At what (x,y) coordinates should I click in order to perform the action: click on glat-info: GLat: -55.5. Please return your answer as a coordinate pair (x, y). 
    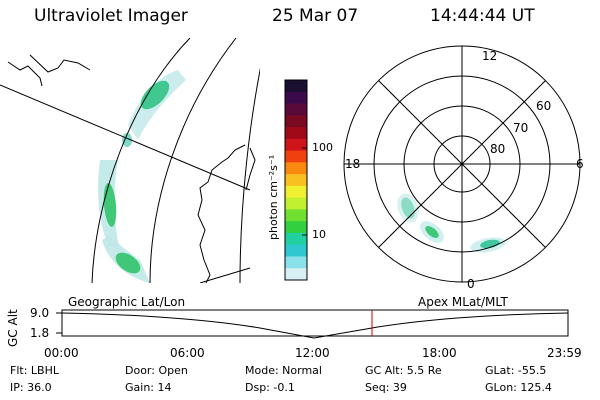
    Looking at the image, I should click on (516, 370).